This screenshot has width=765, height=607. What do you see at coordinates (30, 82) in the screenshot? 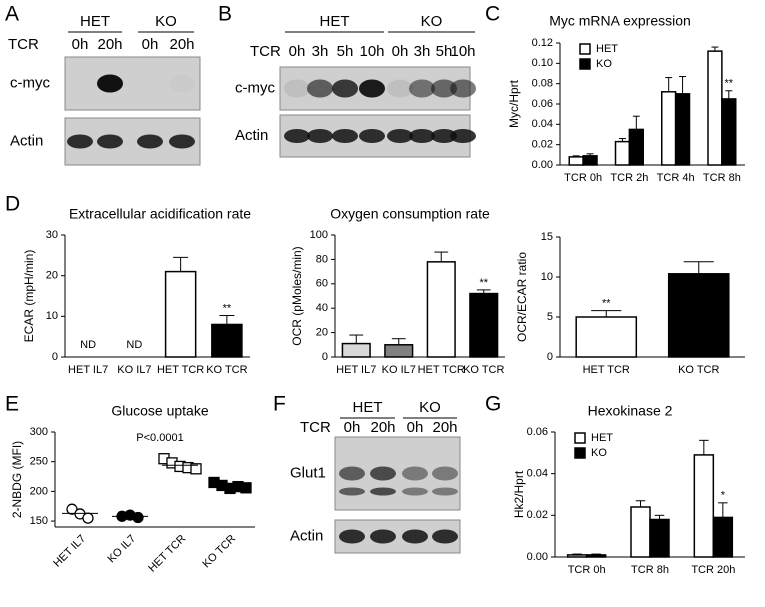
I see `blot-band-label: c-myc` at bounding box center [30, 82].